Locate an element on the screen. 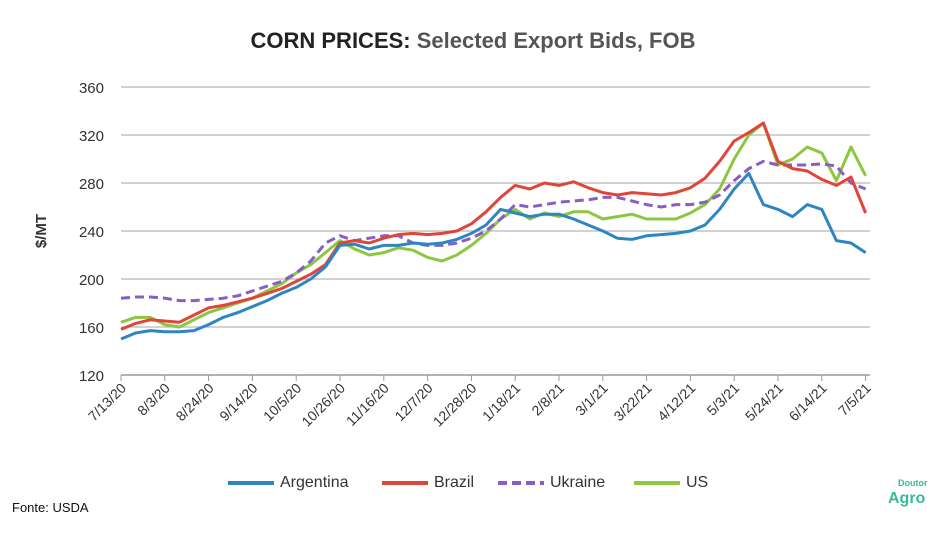 This screenshot has height=538, width=946. logo-line-1: Doutor is located at coordinates (913, 483).